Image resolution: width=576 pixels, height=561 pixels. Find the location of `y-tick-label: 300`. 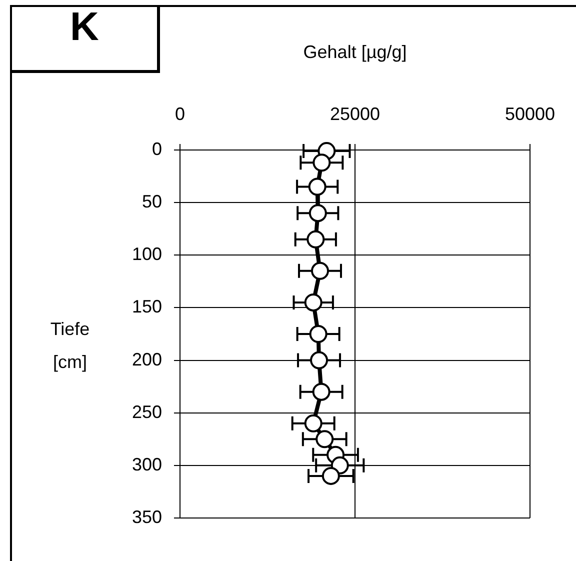

y-tick-label: 300 is located at coordinates (147, 464).